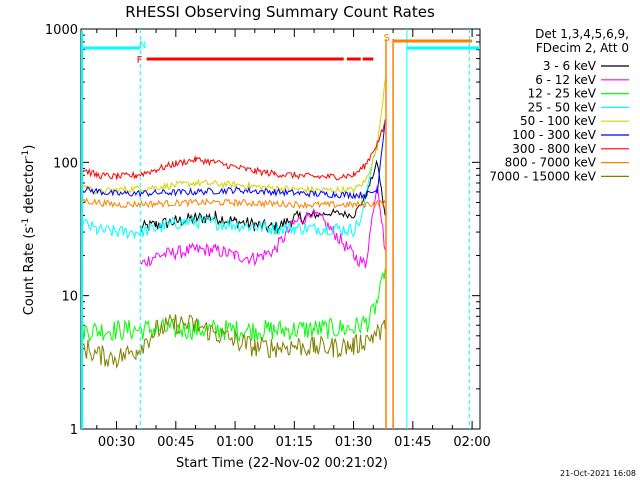 This screenshot has width=640, height=485. I want to click on x-tick-label: 01:30, so click(353, 442).